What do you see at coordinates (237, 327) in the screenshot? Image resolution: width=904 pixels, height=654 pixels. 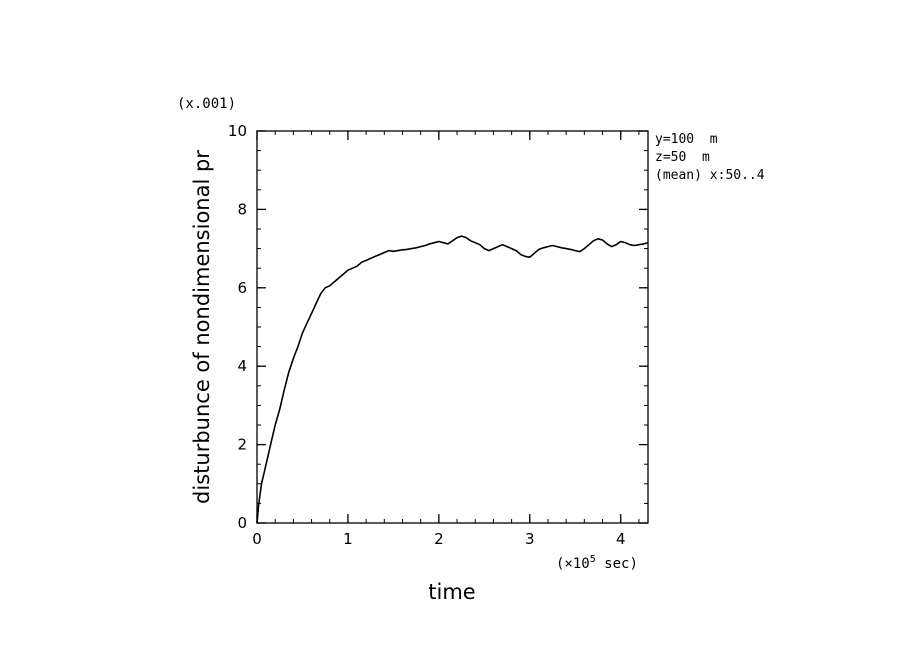 I see `y-tick-labels: 0 2 4 6 8 10` at bounding box center [237, 327].